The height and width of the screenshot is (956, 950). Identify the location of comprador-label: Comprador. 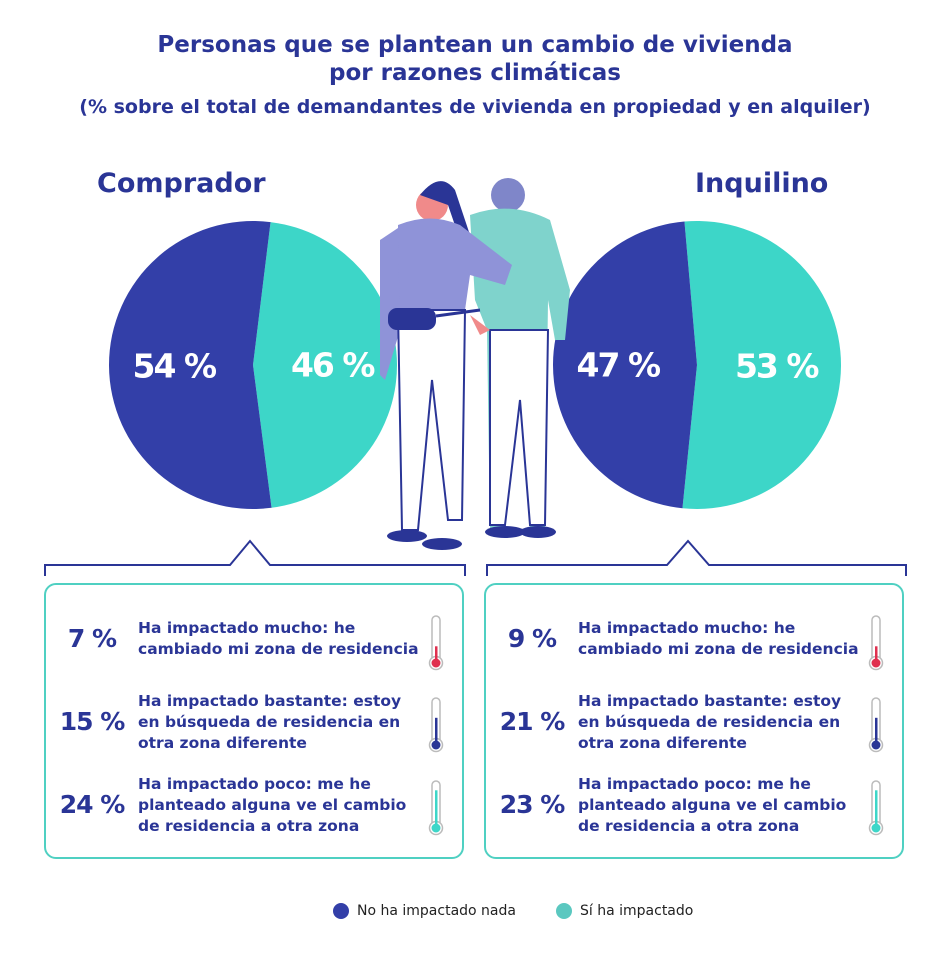
(181, 183).